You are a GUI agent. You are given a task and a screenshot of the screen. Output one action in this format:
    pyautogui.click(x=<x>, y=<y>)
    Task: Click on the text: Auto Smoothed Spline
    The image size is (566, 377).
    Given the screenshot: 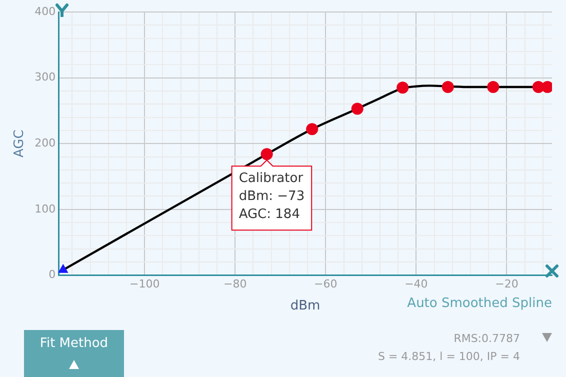 What is the action you would take?
    pyautogui.click(x=479, y=303)
    